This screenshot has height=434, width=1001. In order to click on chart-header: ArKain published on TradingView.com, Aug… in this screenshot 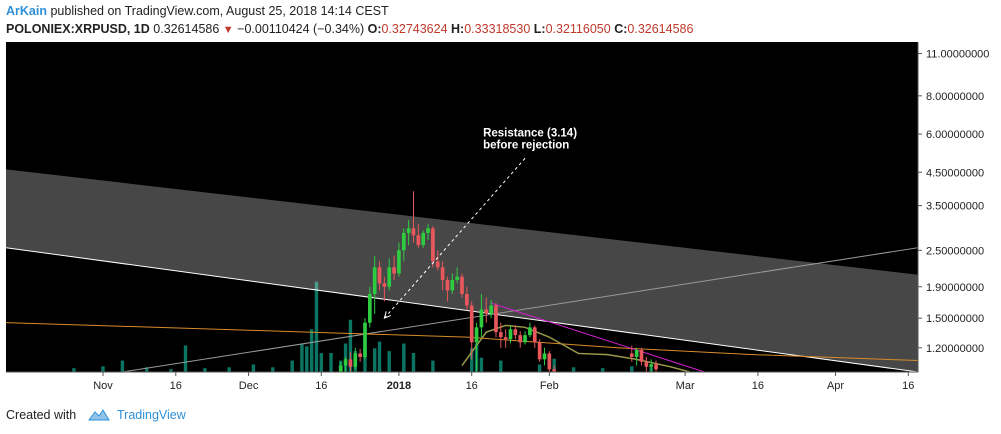, I will do `click(500, 20)`.